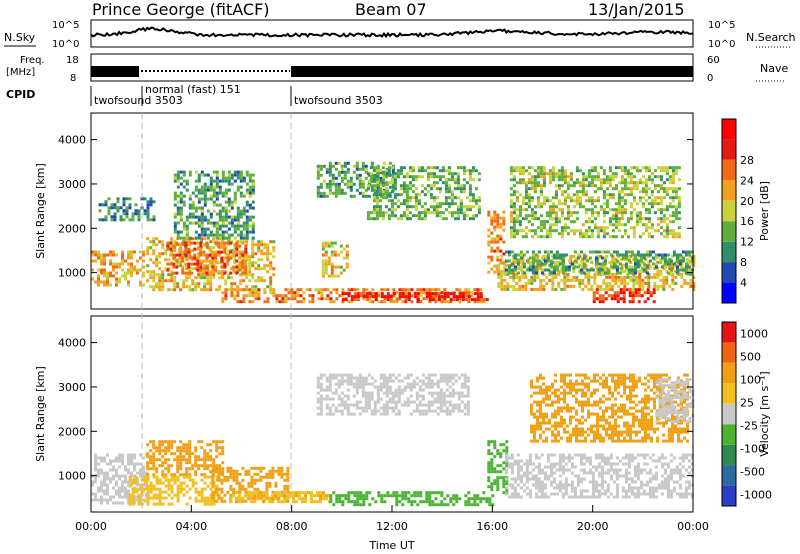 This screenshot has width=800, height=554. Describe the element at coordinates (72, 60) in the screenshot. I see `freq-tick-top: 18` at that location.